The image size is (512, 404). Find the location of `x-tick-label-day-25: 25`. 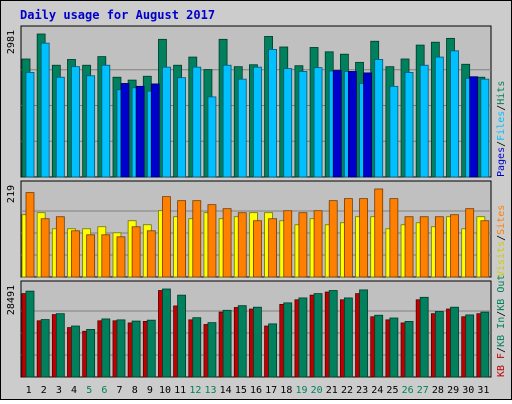

x-tick-label-day-25: 25 is located at coordinates (392, 390).